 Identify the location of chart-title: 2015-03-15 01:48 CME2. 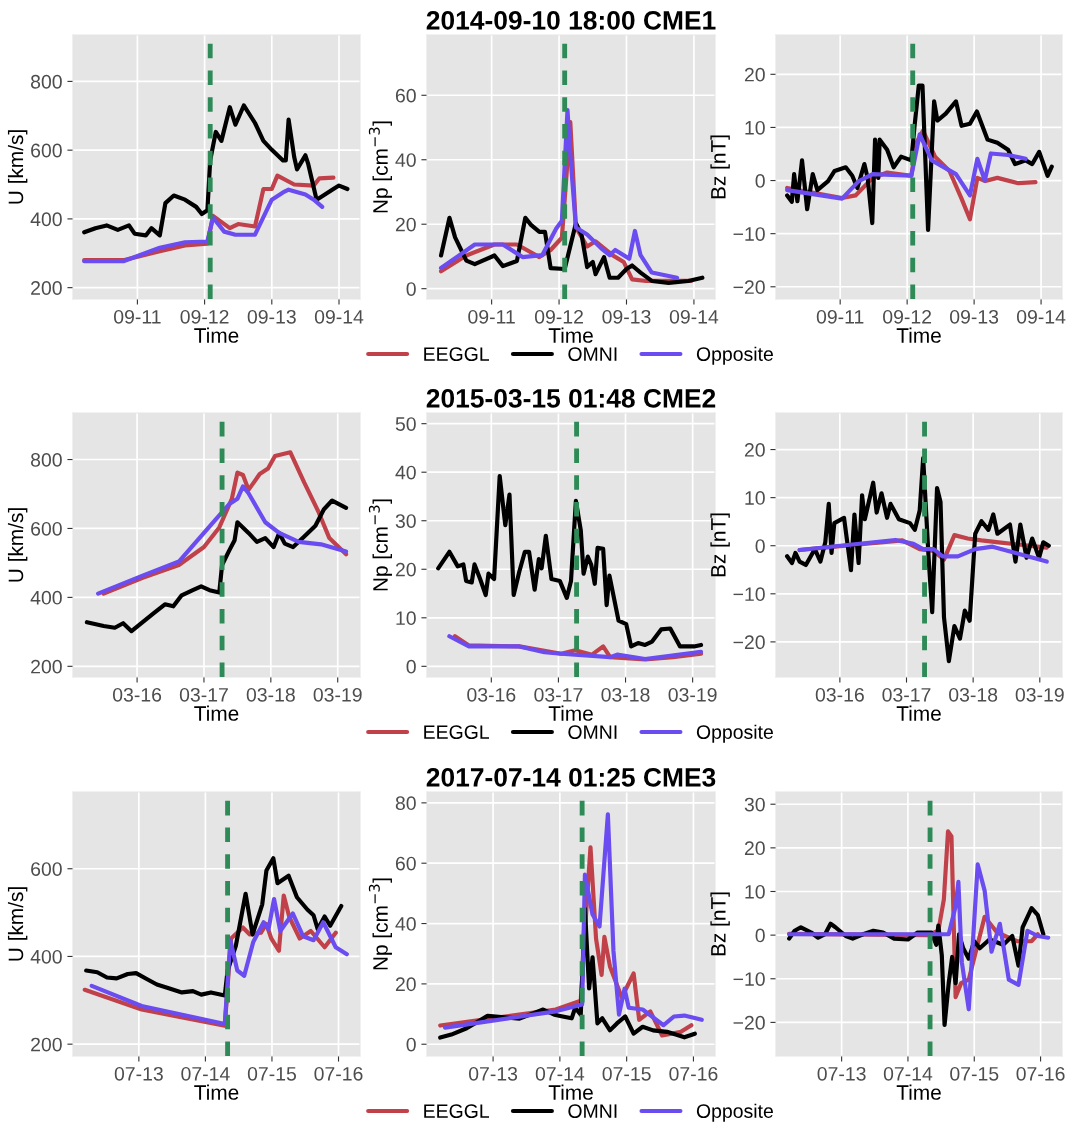
(571, 398).